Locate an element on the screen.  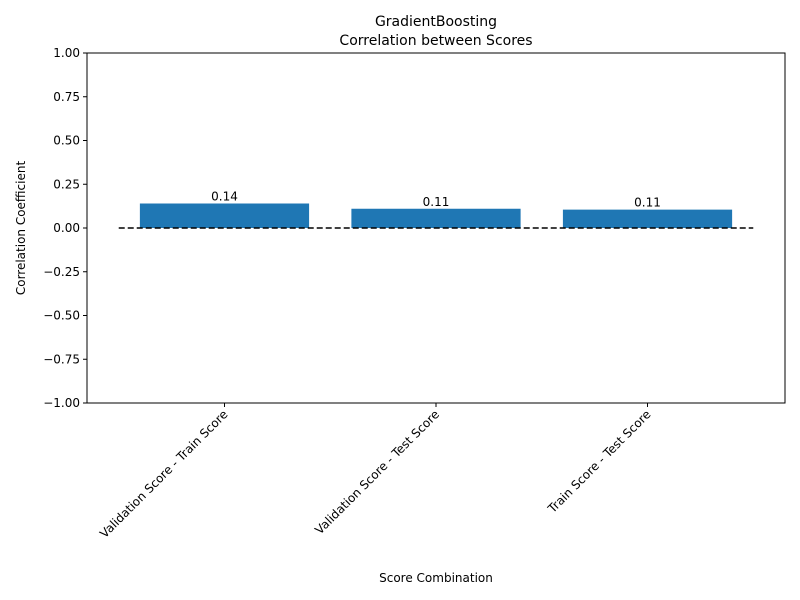
y-tick-label: 1.00 is located at coordinates (66, 53).